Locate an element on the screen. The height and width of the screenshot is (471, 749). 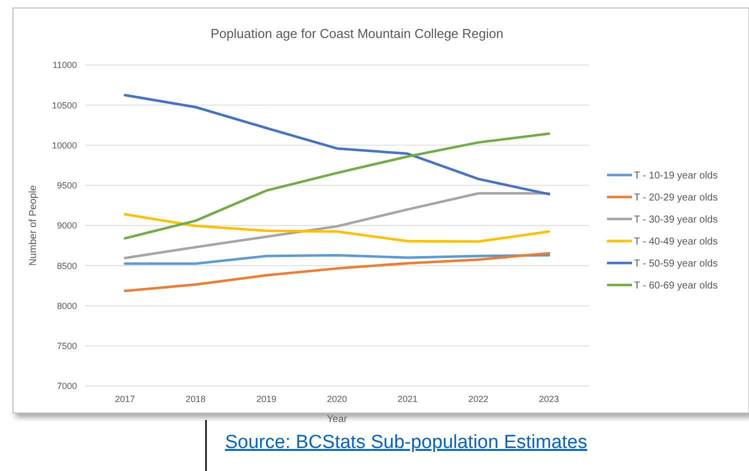
x-tick-label: 2023 is located at coordinates (549, 399).